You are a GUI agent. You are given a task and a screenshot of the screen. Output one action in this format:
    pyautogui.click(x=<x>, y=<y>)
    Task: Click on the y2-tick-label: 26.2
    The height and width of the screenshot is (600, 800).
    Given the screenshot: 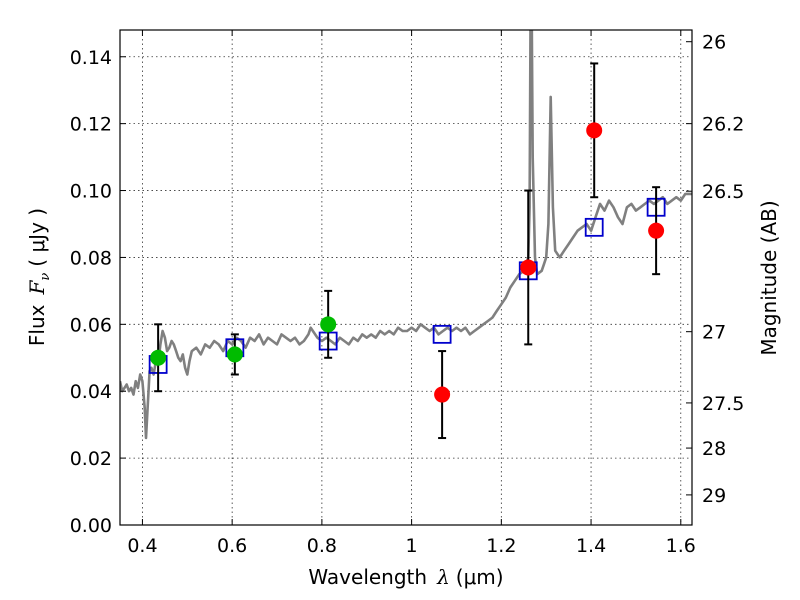 What is the action you would take?
    pyautogui.click(x=723, y=125)
    